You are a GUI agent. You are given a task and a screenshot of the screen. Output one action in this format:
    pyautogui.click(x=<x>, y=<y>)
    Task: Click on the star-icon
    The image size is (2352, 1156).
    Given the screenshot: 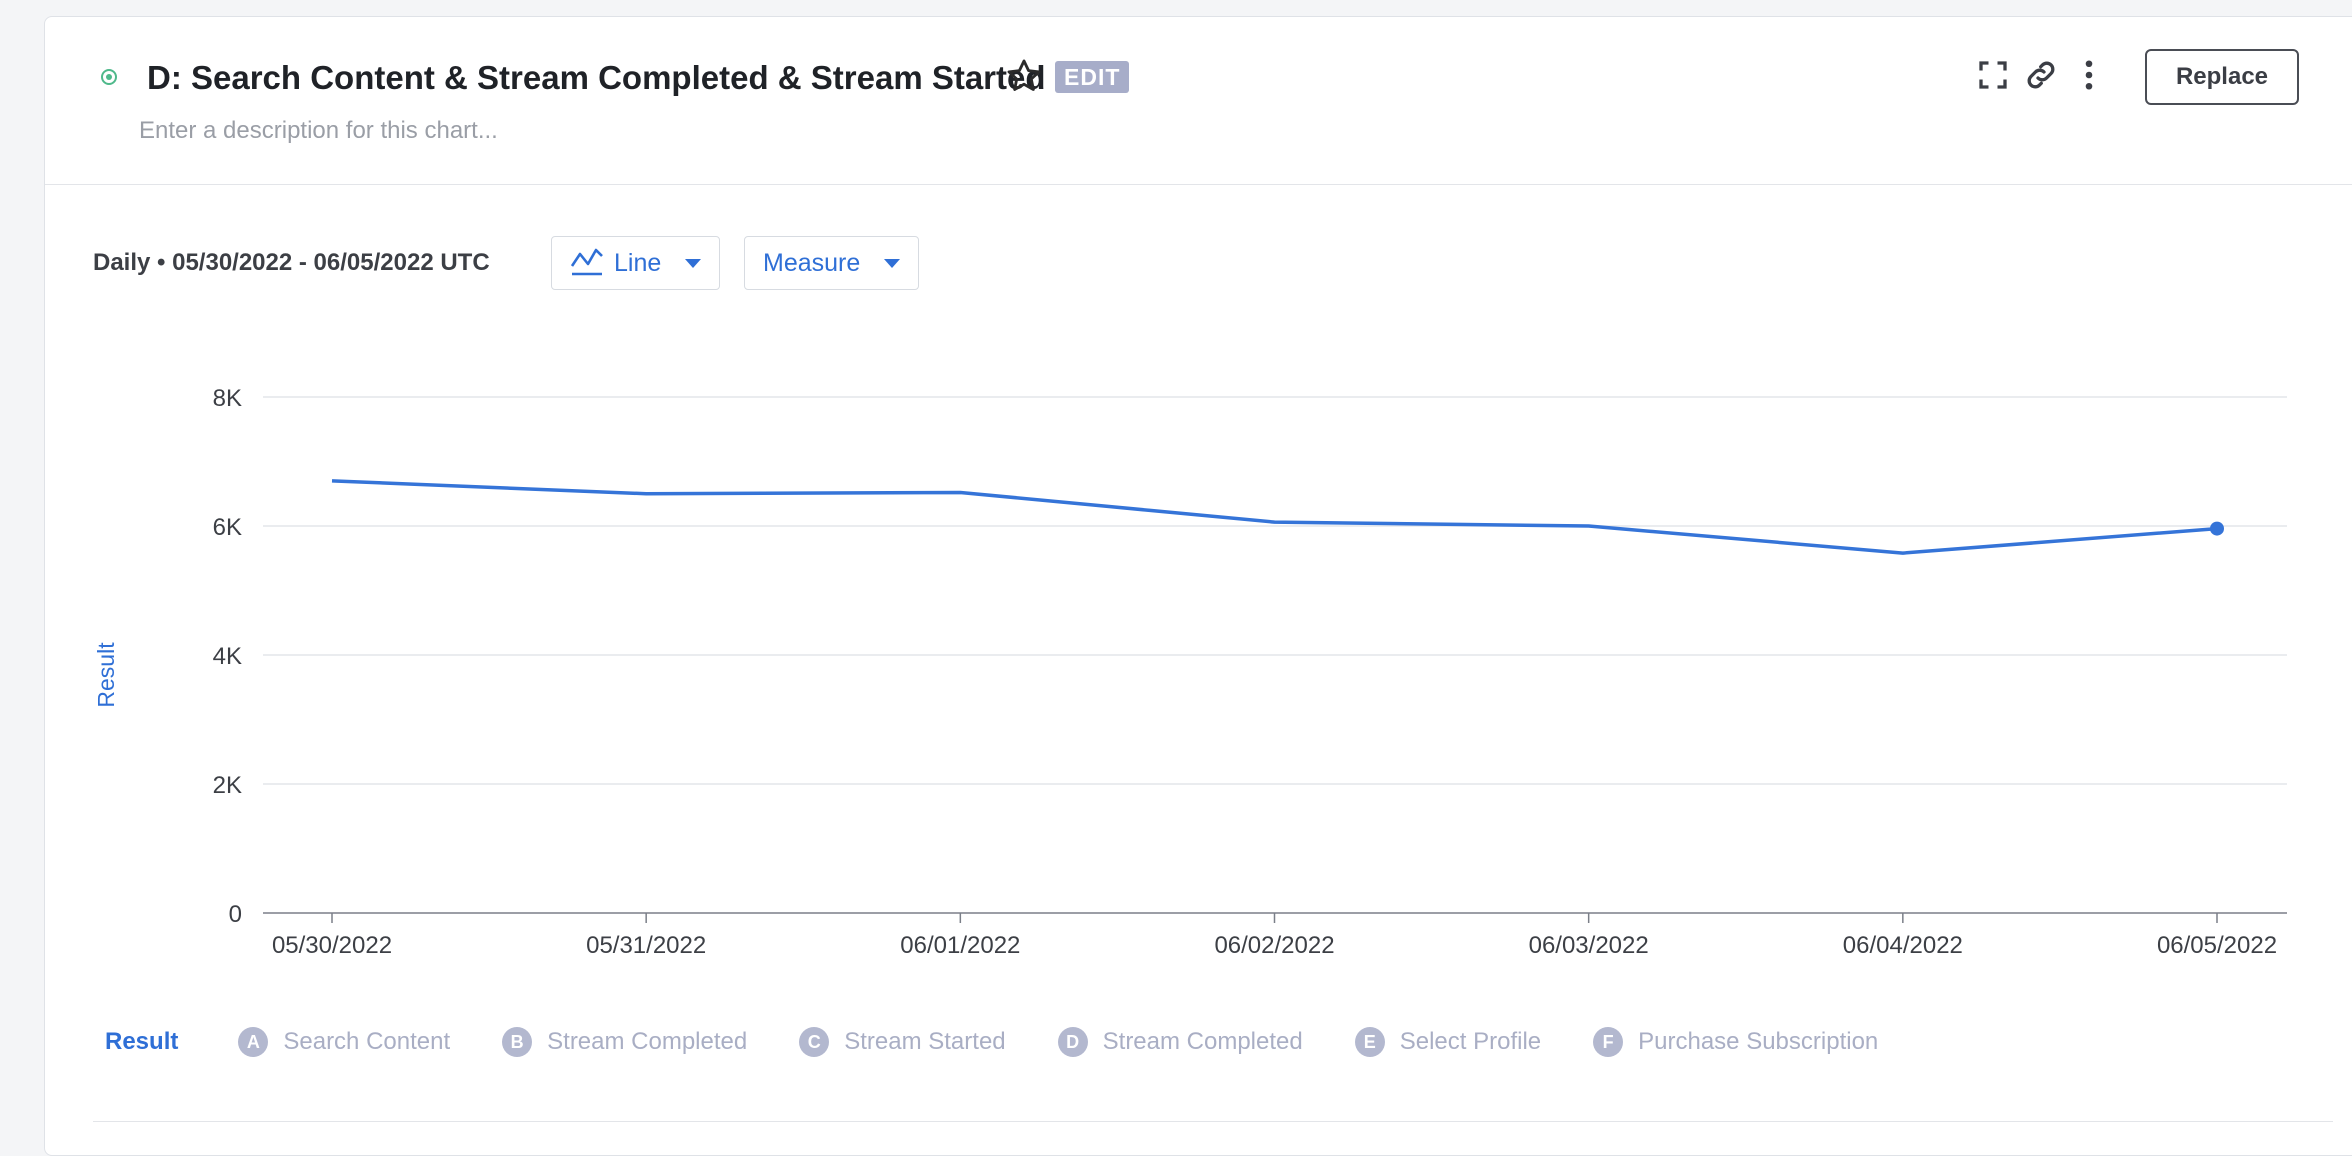 What is the action you would take?
    pyautogui.click(x=1024, y=76)
    